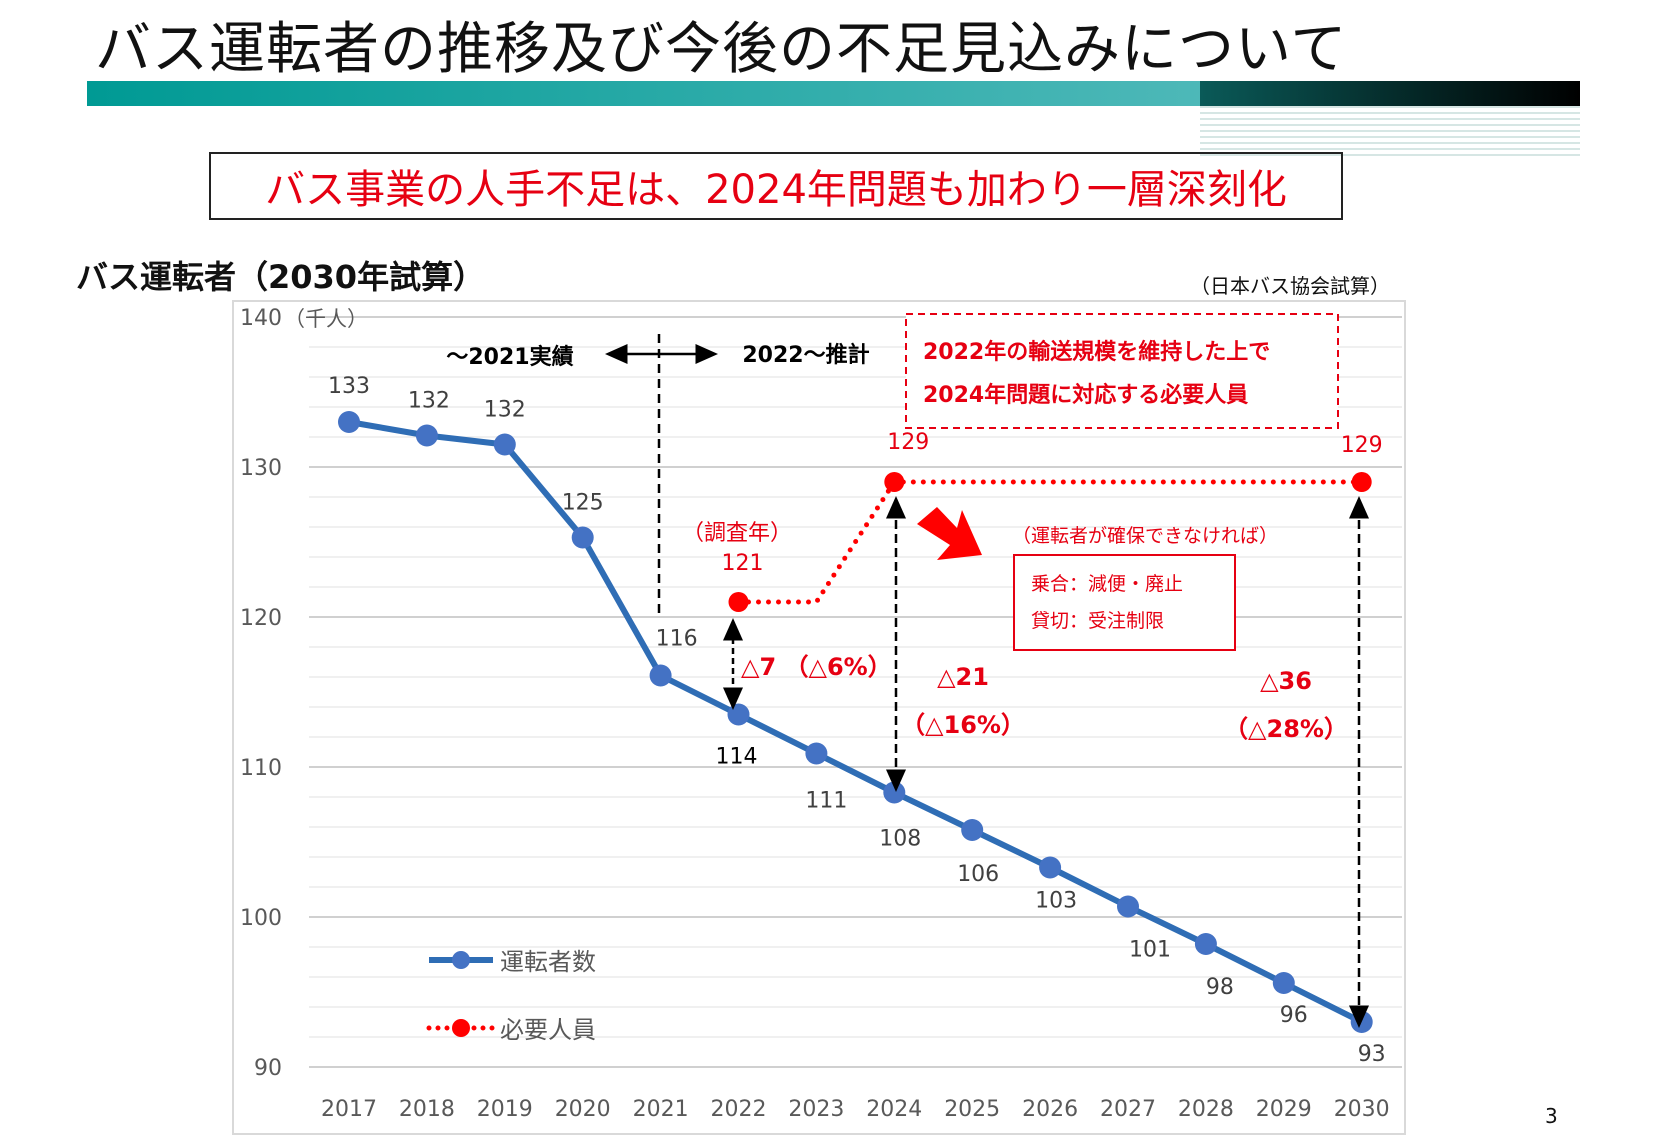 The width and height of the screenshot is (1660, 1141). I want to click on page-number: 3, so click(1551, 1116).